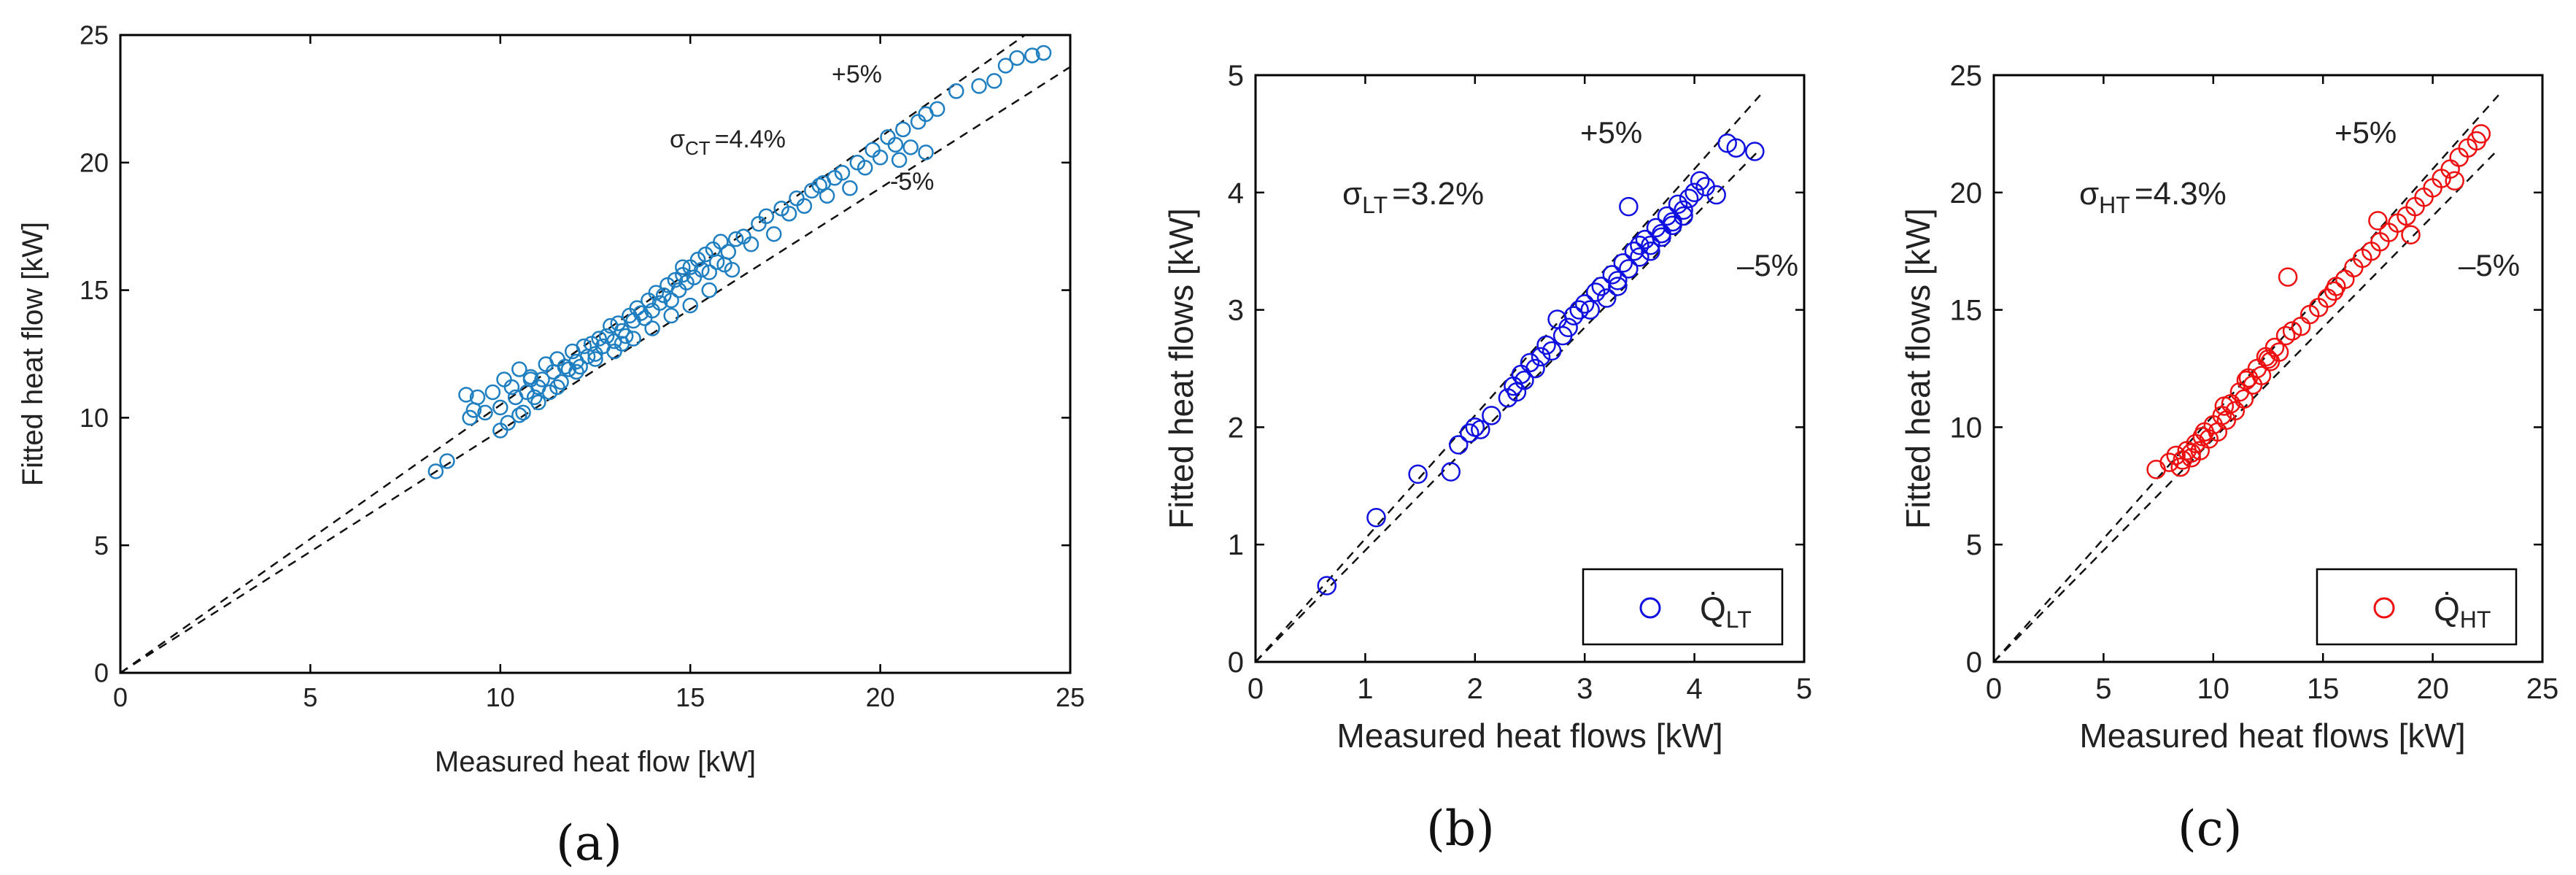 The image size is (2576, 875). Describe the element at coordinates (1585, 689) in the screenshot. I see `x-tick-label: 3` at that location.